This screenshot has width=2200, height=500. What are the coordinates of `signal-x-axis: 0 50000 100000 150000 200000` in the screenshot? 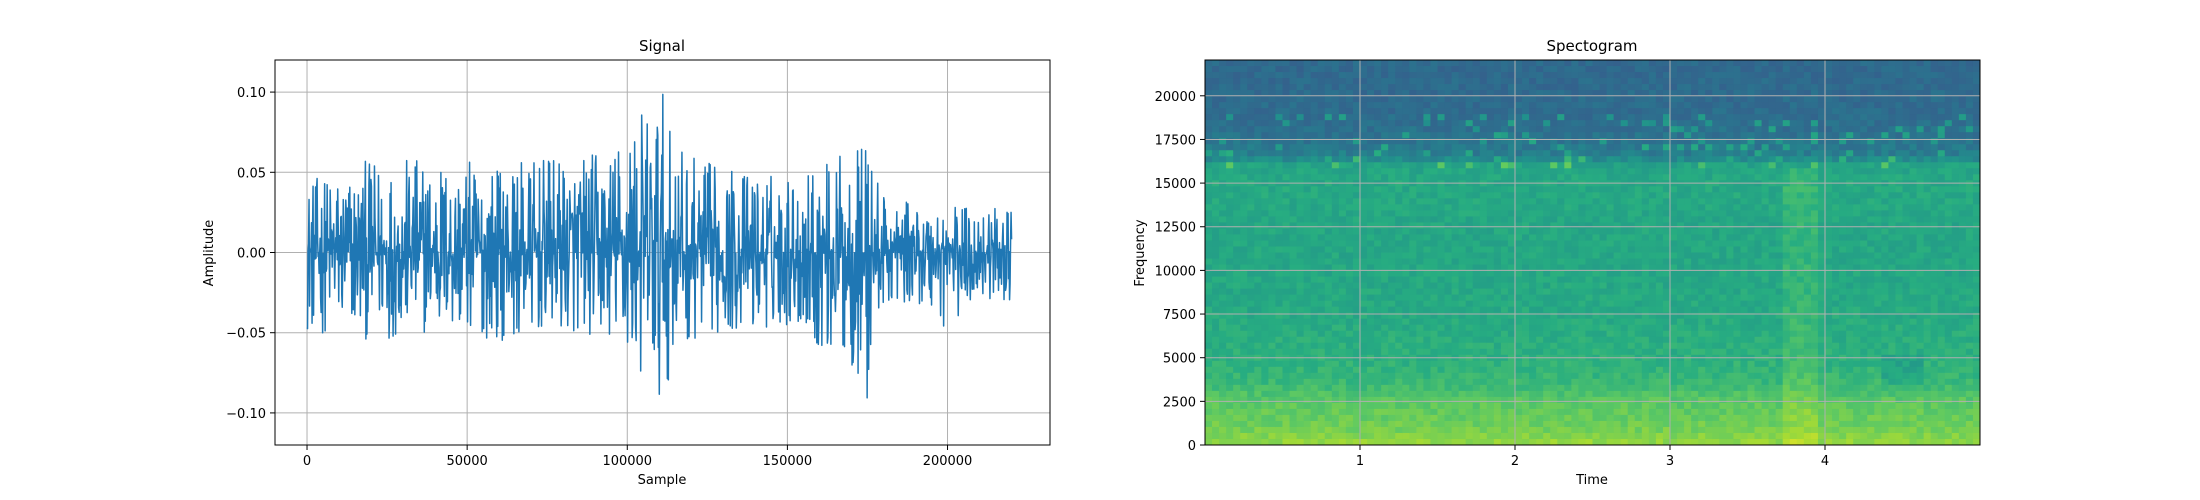 It's located at (637, 457).